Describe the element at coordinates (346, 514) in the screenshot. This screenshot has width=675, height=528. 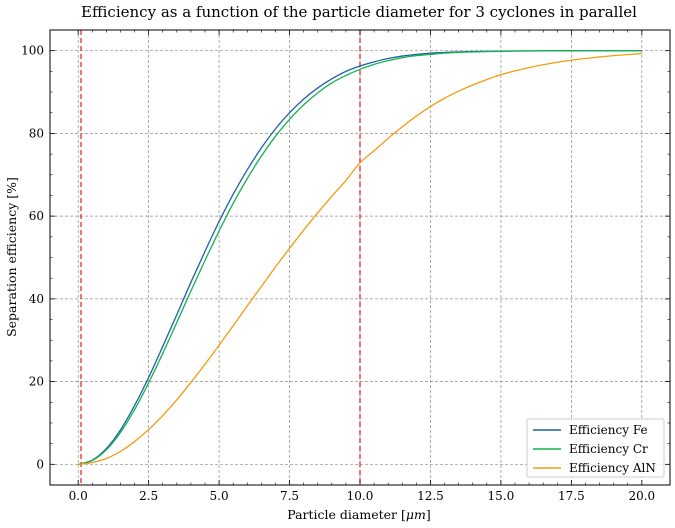
I see `x-axis-label-text: Particle diameter [` at that location.